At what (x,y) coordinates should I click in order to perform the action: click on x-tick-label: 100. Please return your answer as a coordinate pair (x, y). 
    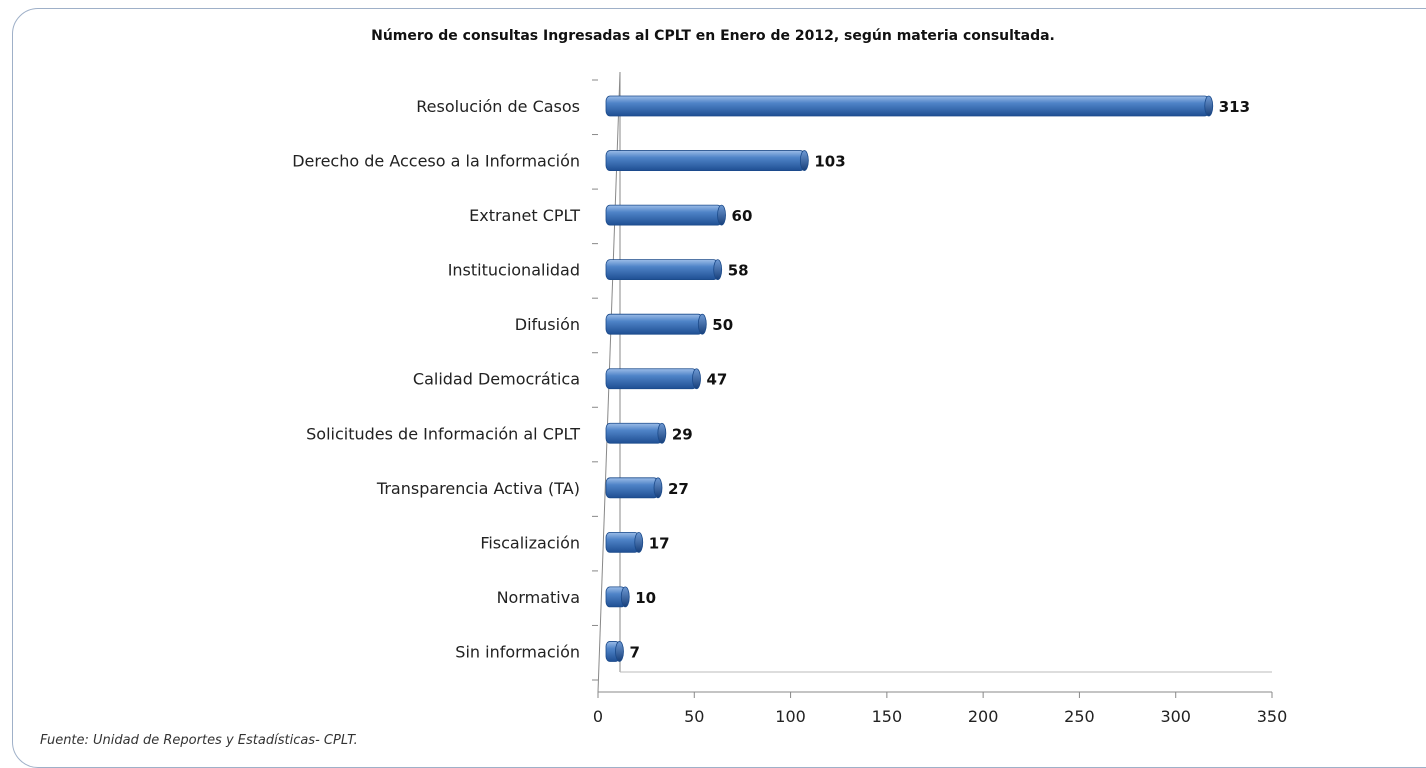
    Looking at the image, I should click on (790, 716).